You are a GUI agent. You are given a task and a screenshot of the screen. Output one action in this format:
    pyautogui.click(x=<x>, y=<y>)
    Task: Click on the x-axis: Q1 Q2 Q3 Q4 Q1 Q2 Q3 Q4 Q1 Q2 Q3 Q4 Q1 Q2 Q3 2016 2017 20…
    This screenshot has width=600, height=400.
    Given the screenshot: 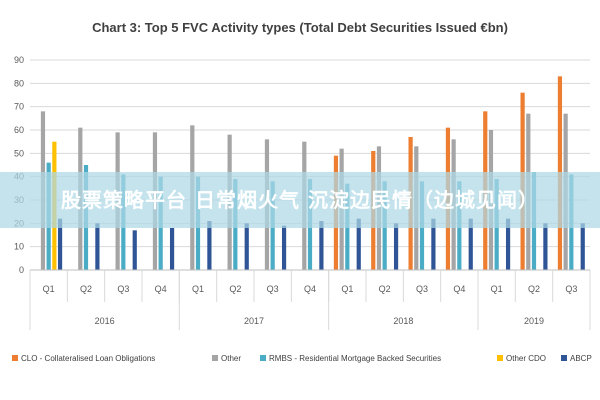 What is the action you would take?
    pyautogui.click(x=310, y=299)
    